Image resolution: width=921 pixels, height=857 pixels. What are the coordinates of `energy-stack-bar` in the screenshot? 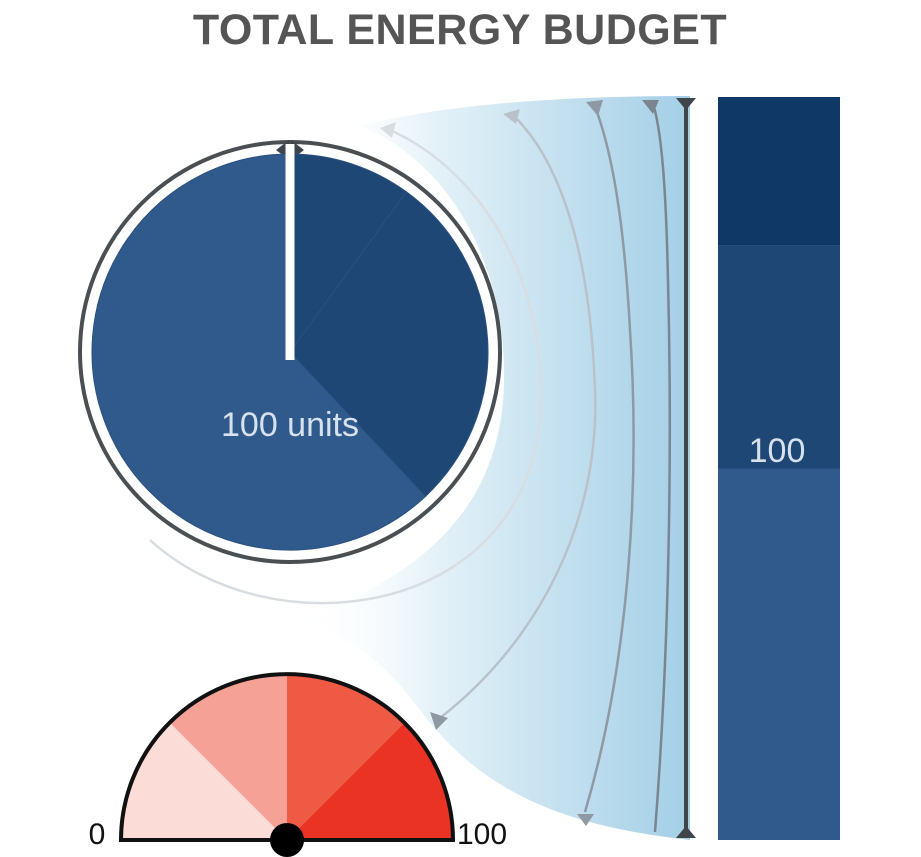 It's located at (779, 468).